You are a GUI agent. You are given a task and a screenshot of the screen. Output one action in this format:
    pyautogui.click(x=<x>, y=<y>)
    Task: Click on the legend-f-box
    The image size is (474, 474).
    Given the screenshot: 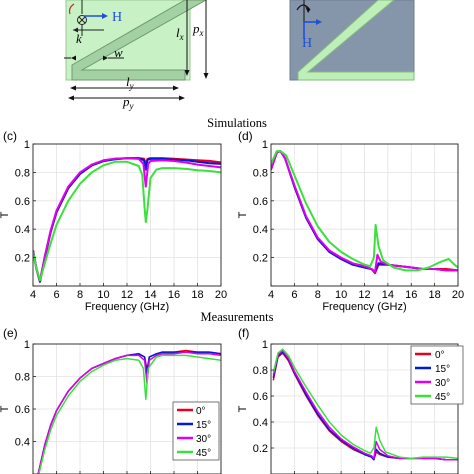 What is the action you would take?
    pyautogui.click(x=437, y=375)
    